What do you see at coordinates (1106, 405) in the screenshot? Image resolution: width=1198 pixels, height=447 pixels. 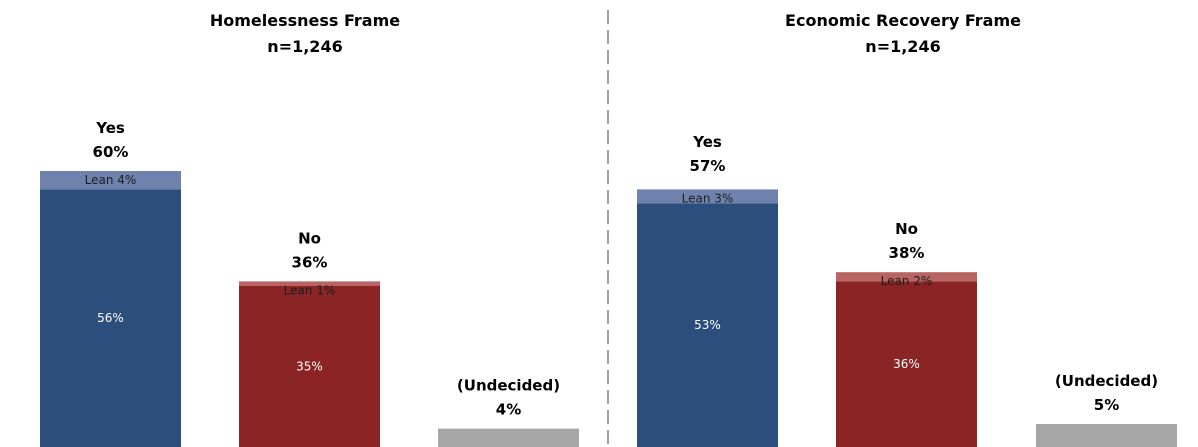 I see `total-value-label: 5%` at bounding box center [1106, 405].